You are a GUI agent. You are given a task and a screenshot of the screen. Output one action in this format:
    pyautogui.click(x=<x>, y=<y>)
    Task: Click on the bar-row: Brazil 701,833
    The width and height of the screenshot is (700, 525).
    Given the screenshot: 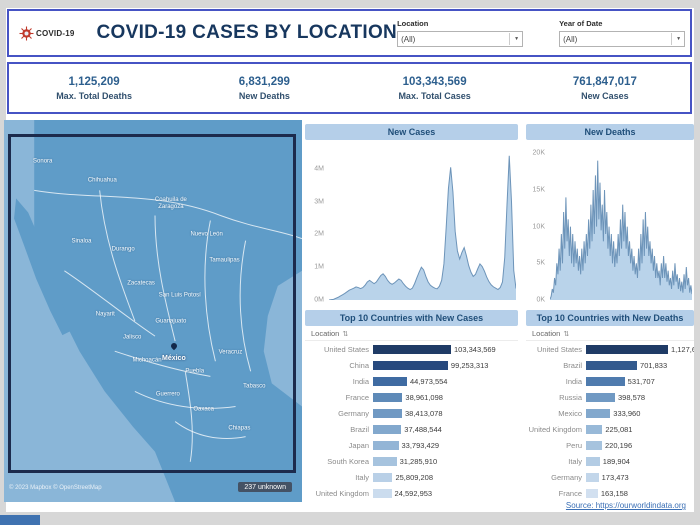 What is the action you would take?
    pyautogui.click(x=610, y=365)
    